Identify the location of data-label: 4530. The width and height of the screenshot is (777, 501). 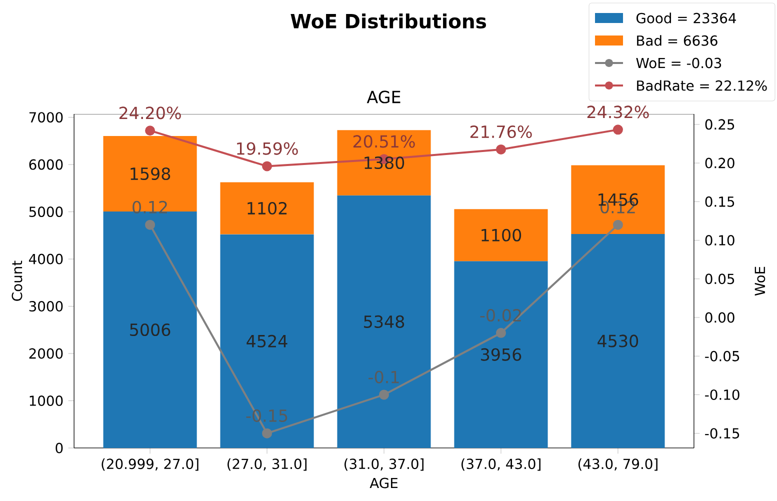
(618, 341).